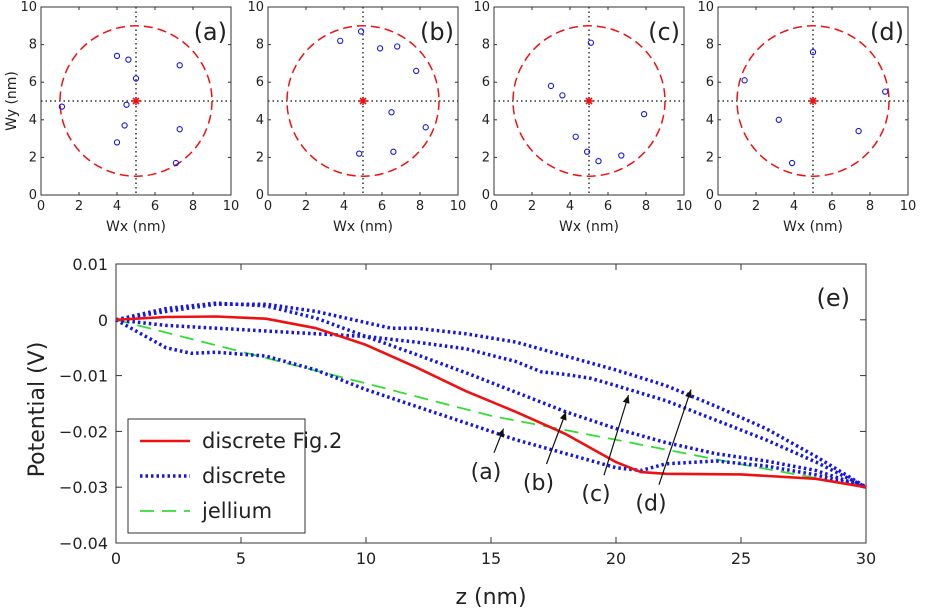 This screenshot has height=614, width=926. Describe the element at coordinates (103, 320) in the screenshot. I see `panel-e-ytick-label: 0` at that location.